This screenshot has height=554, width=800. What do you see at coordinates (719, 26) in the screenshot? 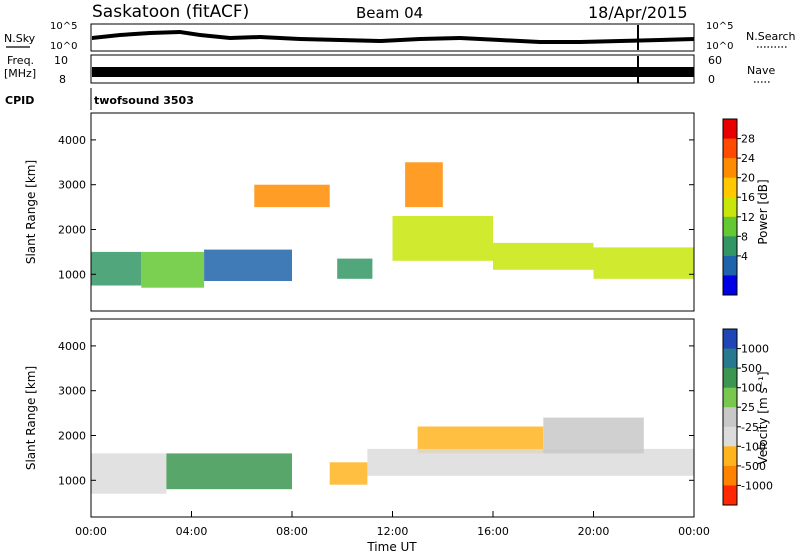
I see `nsearch-tick-top: 10^5` at bounding box center [719, 26].